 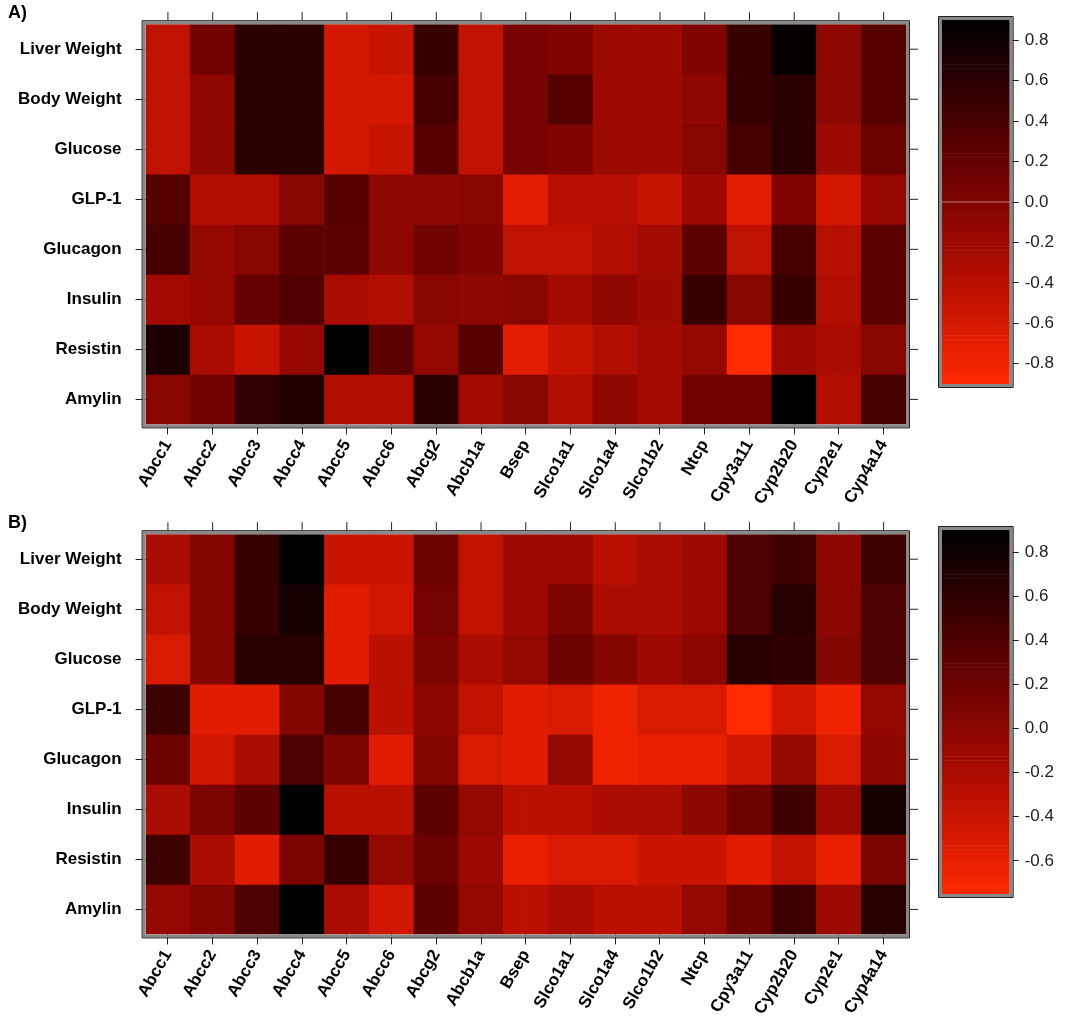 I want to click on color-bar-label: -0.8, so click(x=1039, y=363).